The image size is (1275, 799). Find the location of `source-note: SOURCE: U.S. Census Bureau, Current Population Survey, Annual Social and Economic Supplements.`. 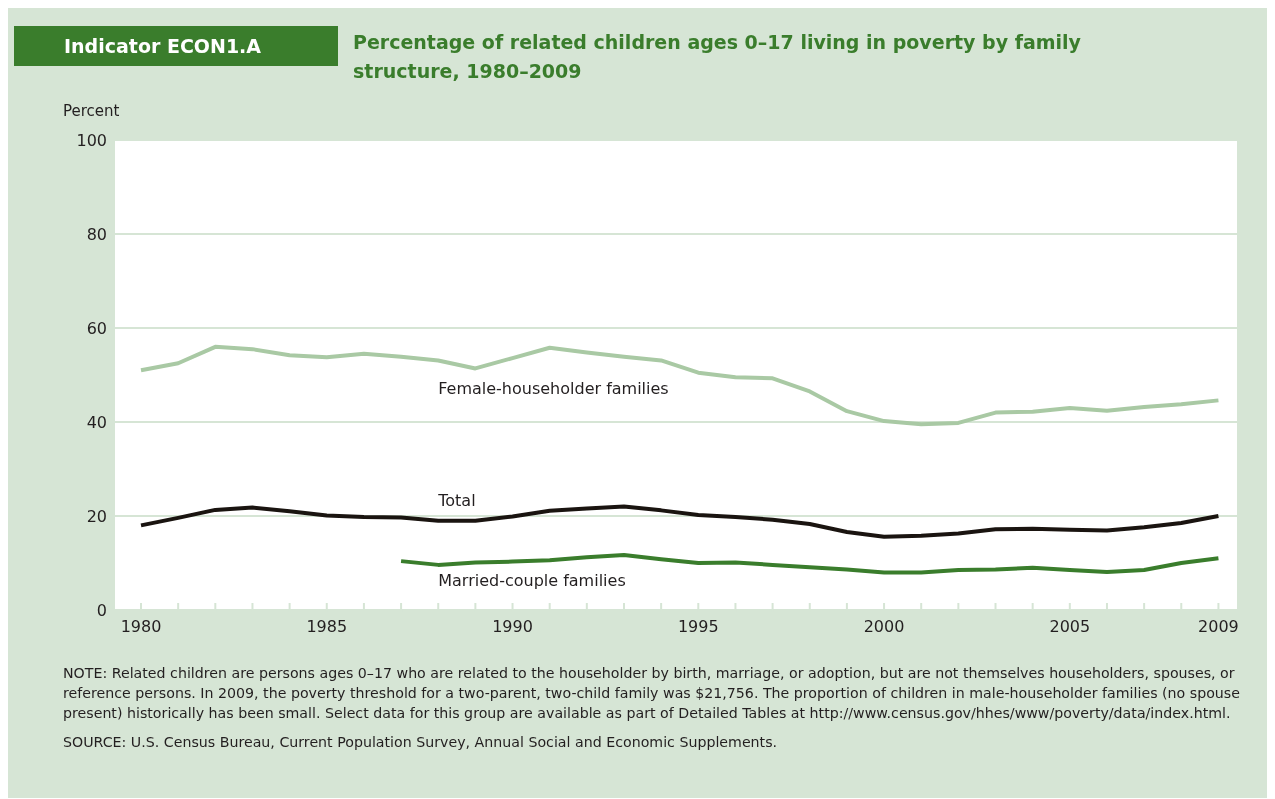

source-note: SOURCE: U.S. Census Bureau, Current Population Survey, Annual Social and Economic Supplements. is located at coordinates (421, 742).